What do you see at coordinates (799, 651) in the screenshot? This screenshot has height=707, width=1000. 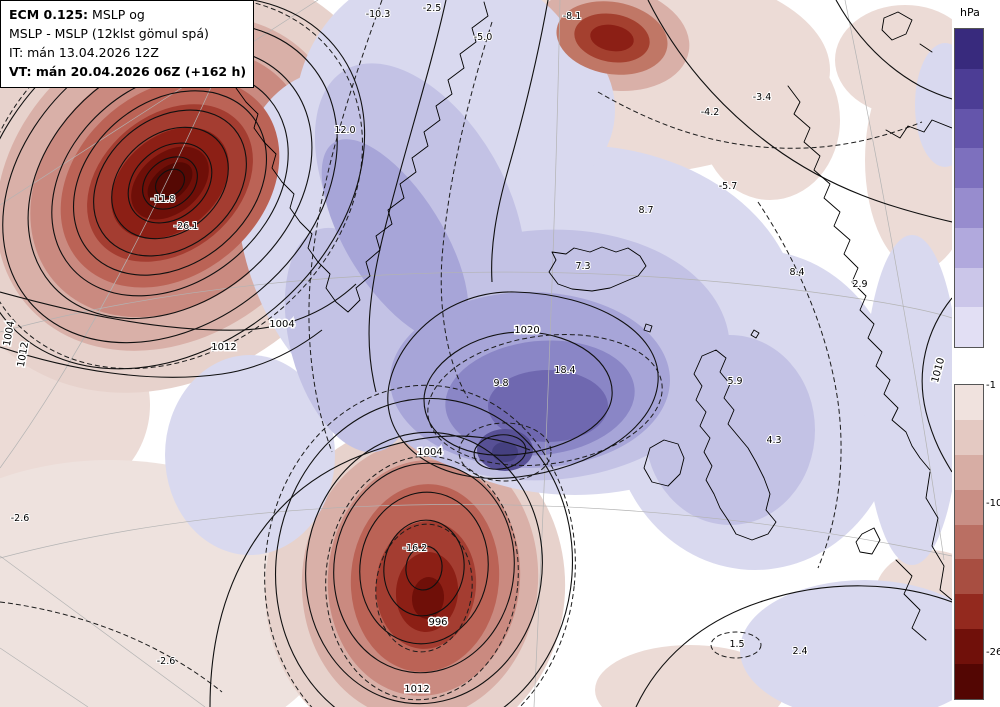 I see `anomaly-label: 2.4` at bounding box center [799, 651].